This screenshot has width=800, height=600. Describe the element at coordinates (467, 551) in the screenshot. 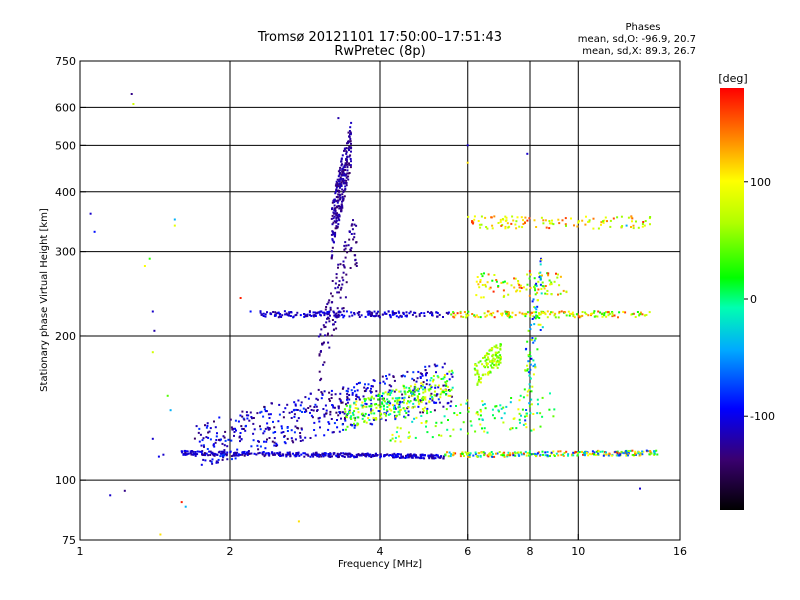

I see `x-tick-label: 6` at that location.